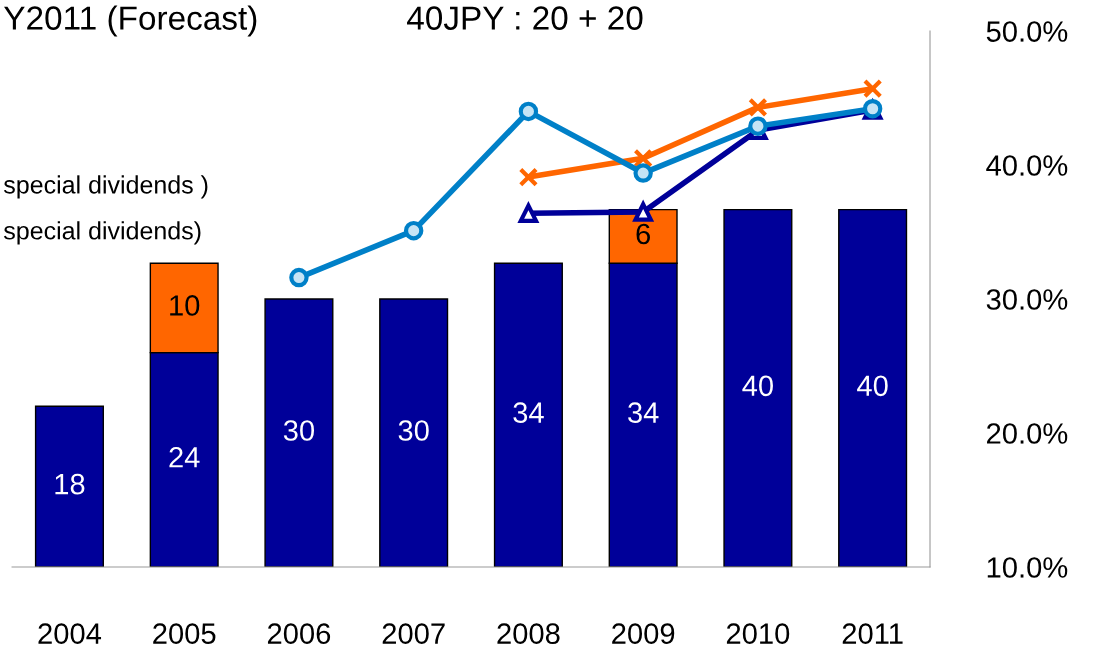  I want to click on data-label: 6, so click(643, 234).